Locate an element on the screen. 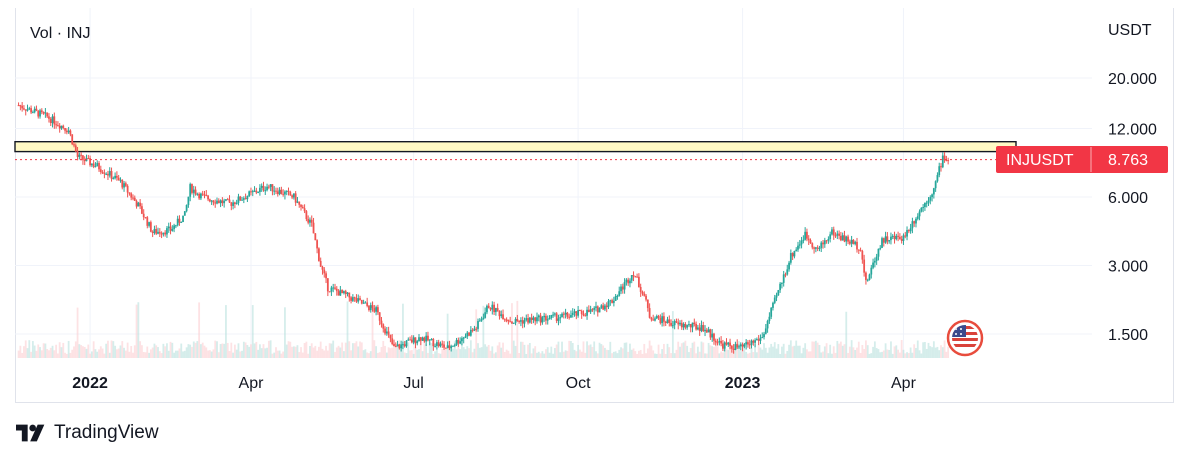 This screenshot has width=1200, height=458. tradingview-logo-icon is located at coordinates (31, 433).